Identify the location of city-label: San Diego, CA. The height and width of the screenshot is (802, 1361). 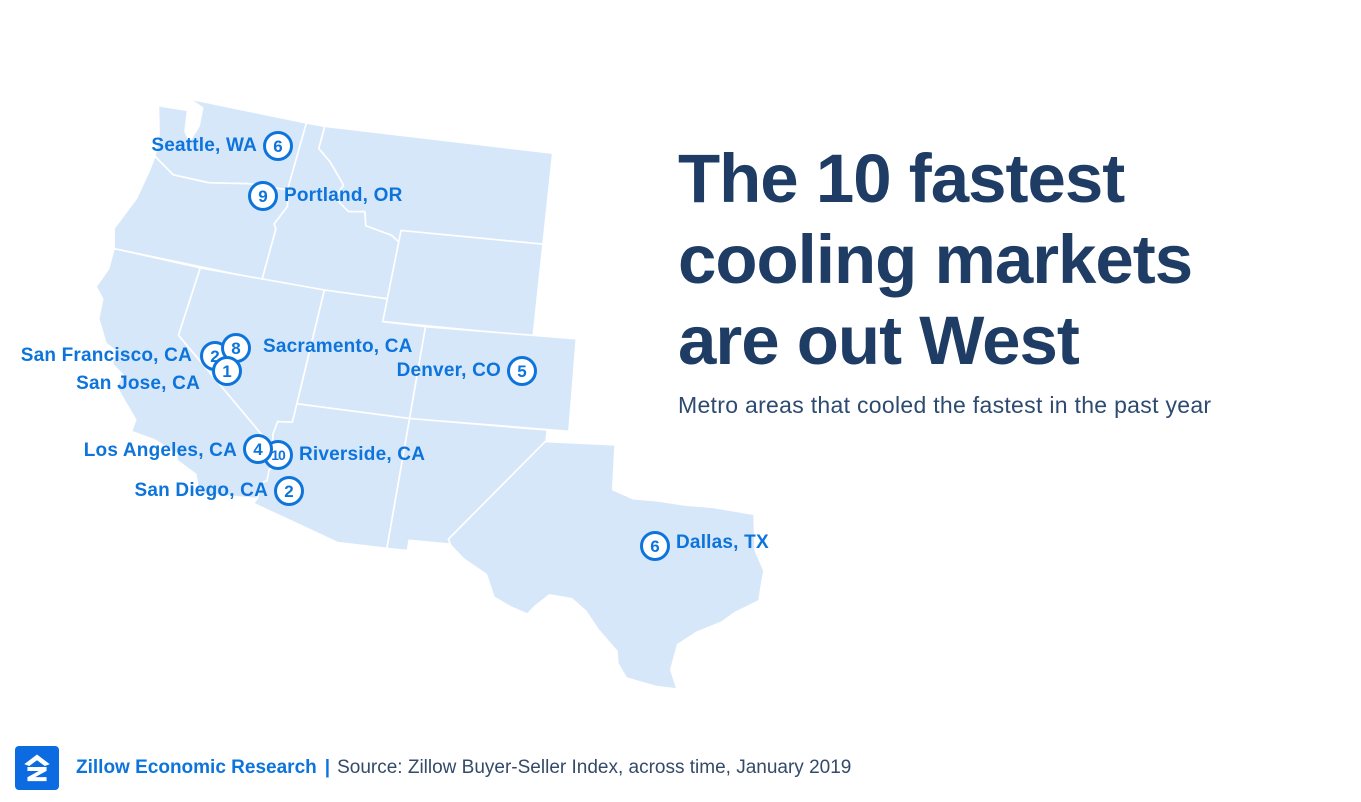
(201, 490).